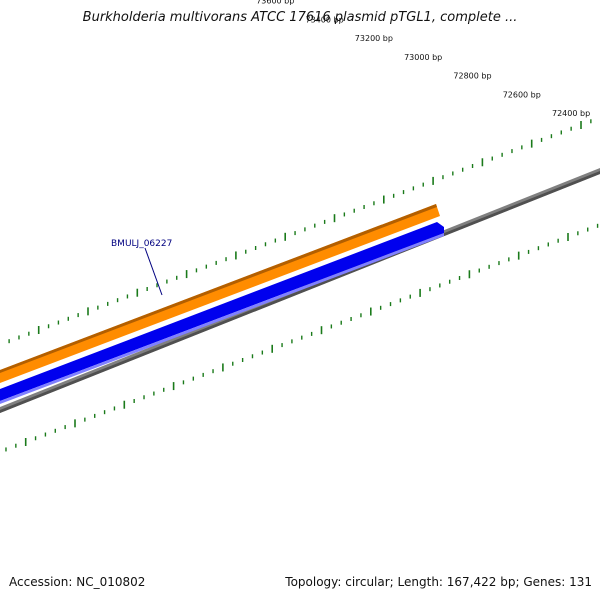 This screenshot has height=600, width=600. What do you see at coordinates (325, 19) in the screenshot?
I see `ruler-tick-label: 73400 bp` at bounding box center [325, 19].